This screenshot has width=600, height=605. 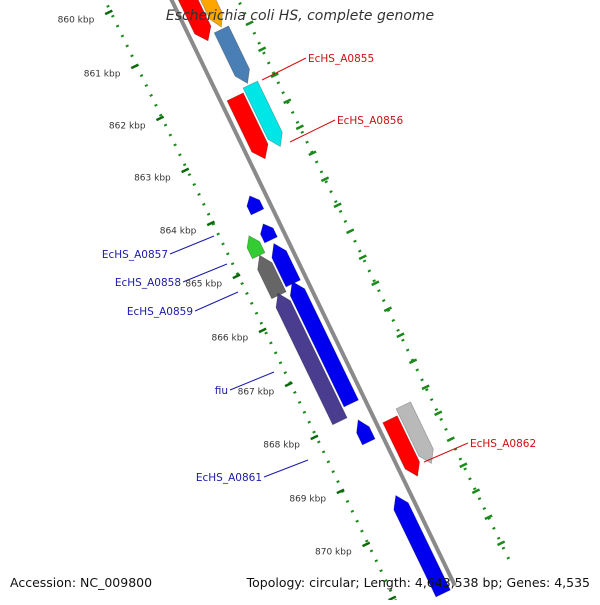 What do you see at coordinates (76, 20) in the screenshot?
I see `scale-tick-label: 860 kbp` at bounding box center [76, 20].